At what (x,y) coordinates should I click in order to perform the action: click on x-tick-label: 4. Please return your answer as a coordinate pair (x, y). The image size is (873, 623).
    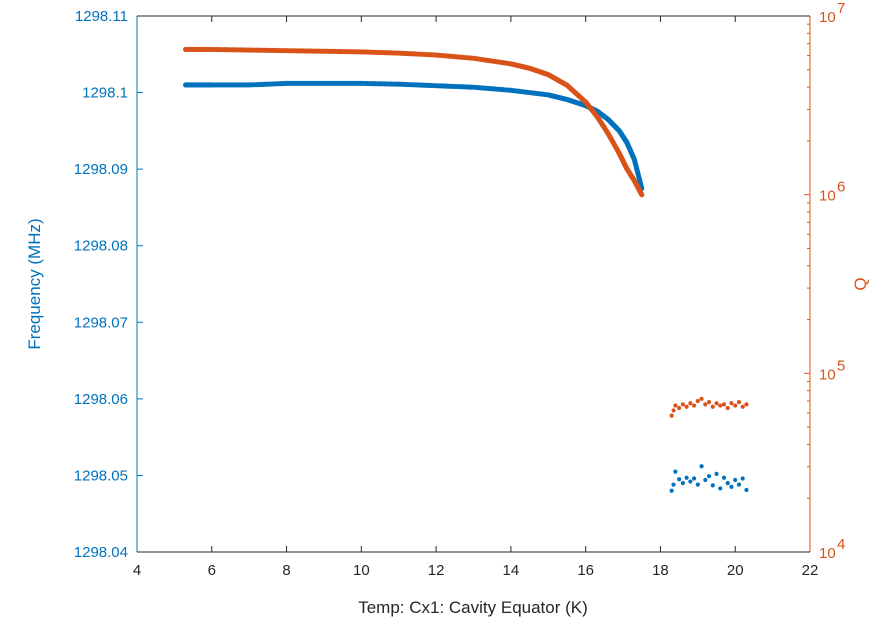
    Looking at the image, I should click on (137, 570).